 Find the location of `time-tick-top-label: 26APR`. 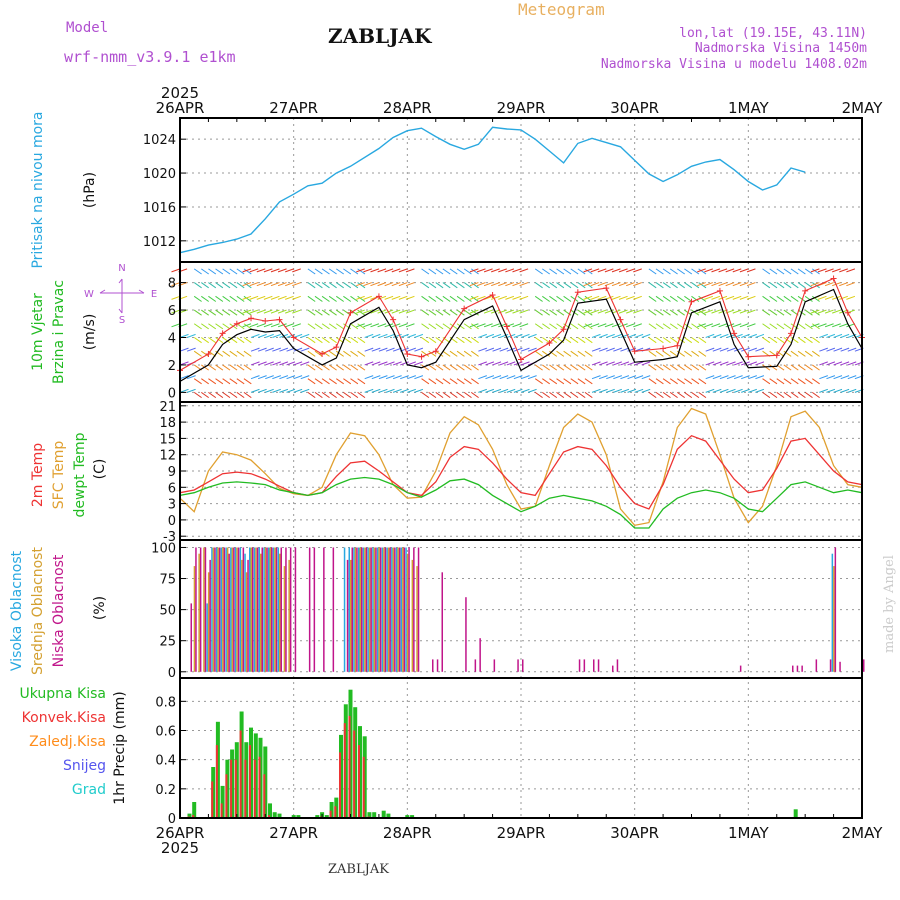

time-tick-top-label: 26APR is located at coordinates (180, 108).